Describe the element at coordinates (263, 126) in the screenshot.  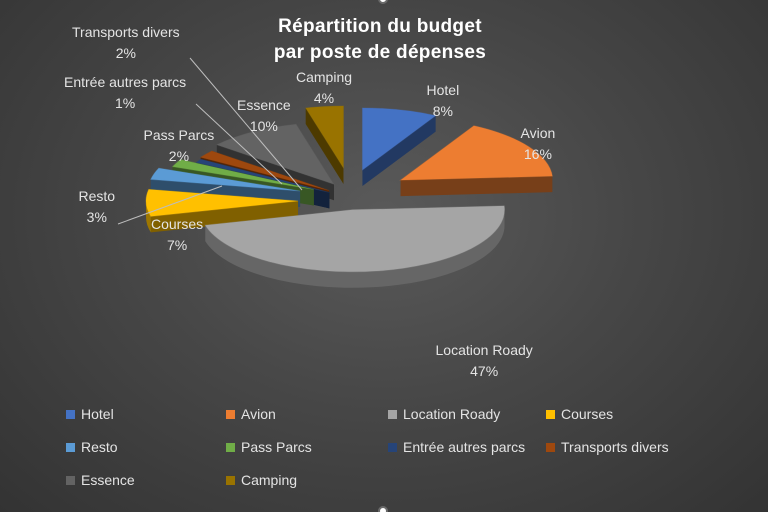
I see `data-label-value: 10%` at that location.